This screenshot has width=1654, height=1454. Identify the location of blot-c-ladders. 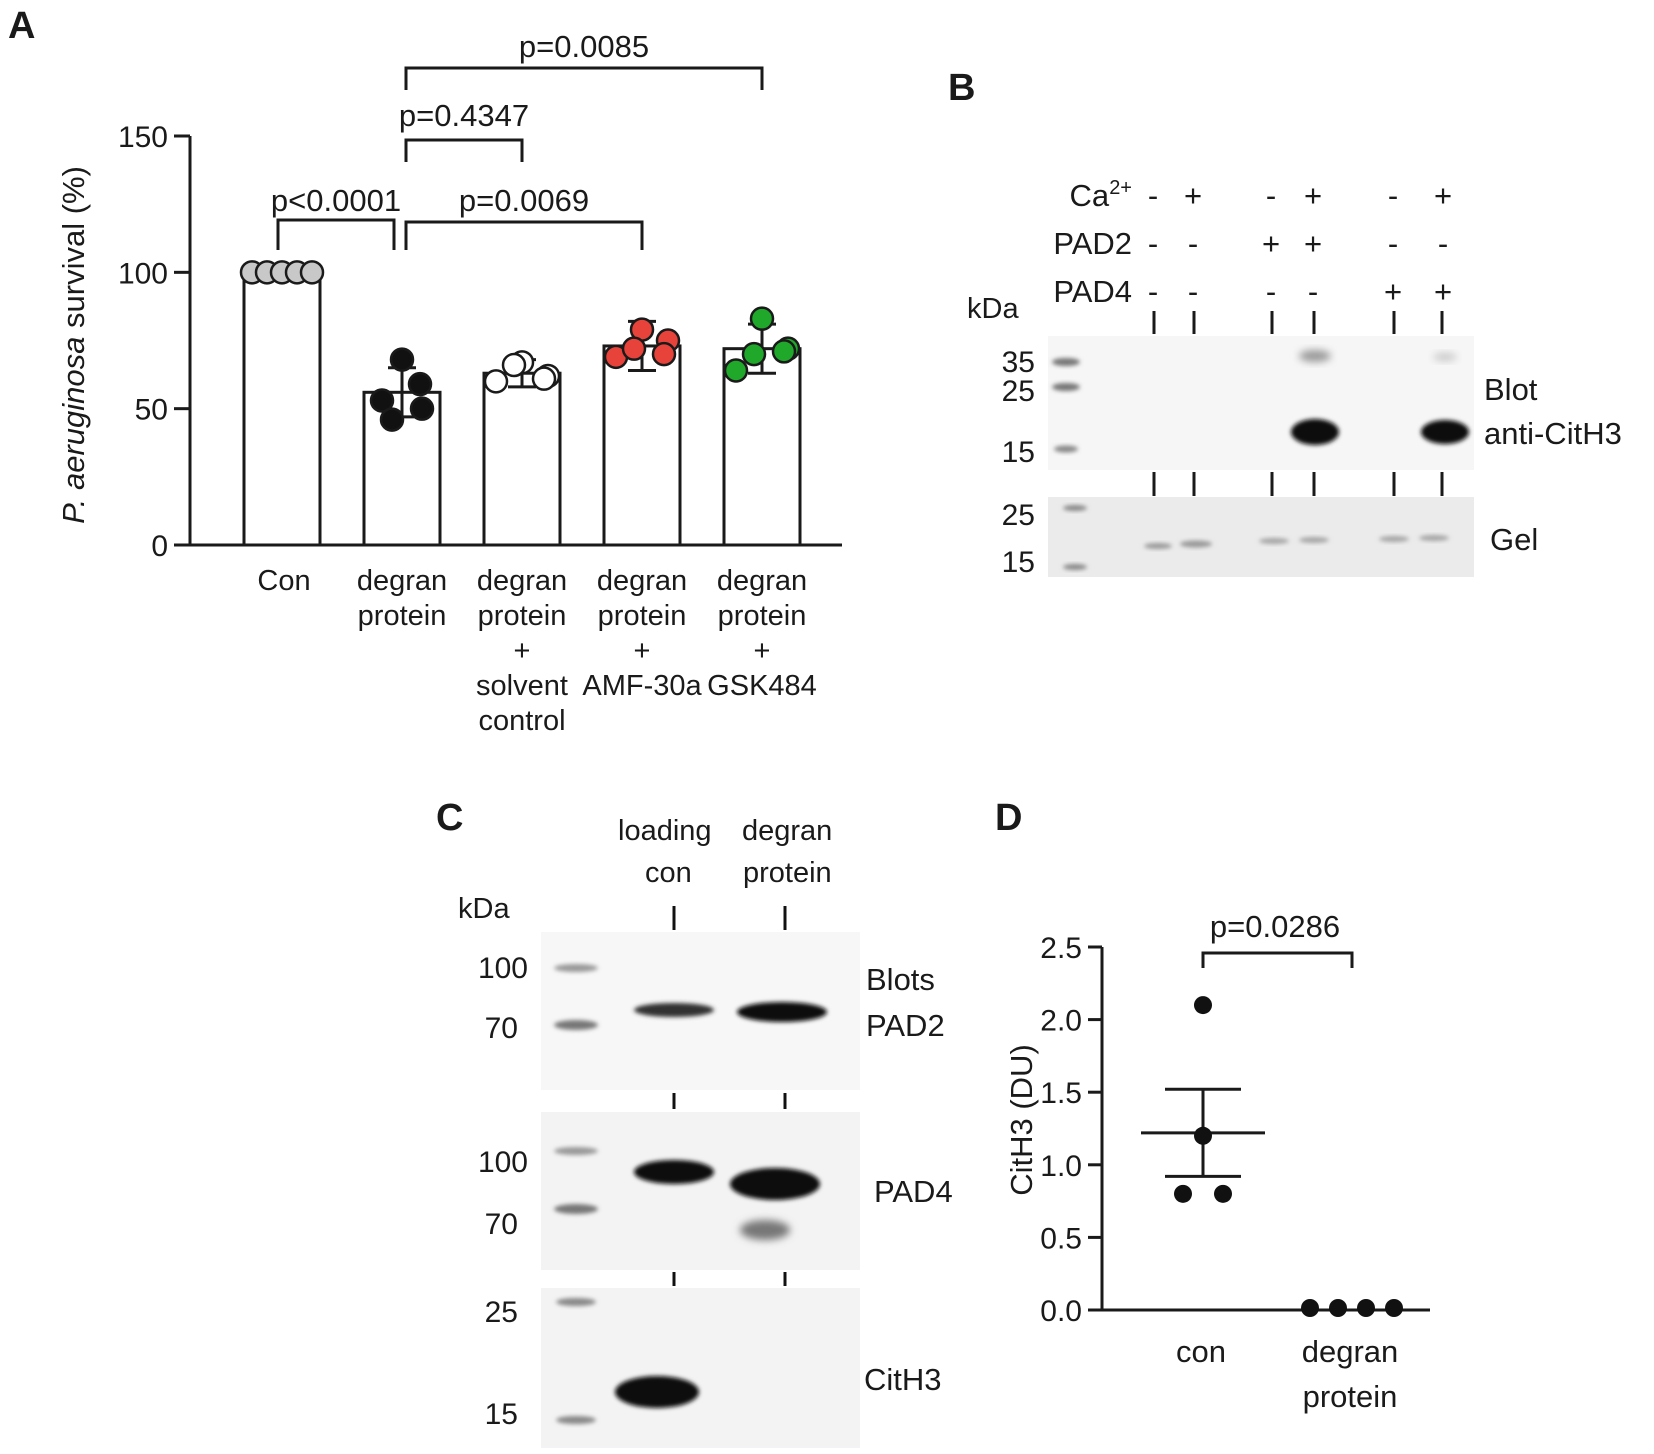
(576, 1194).